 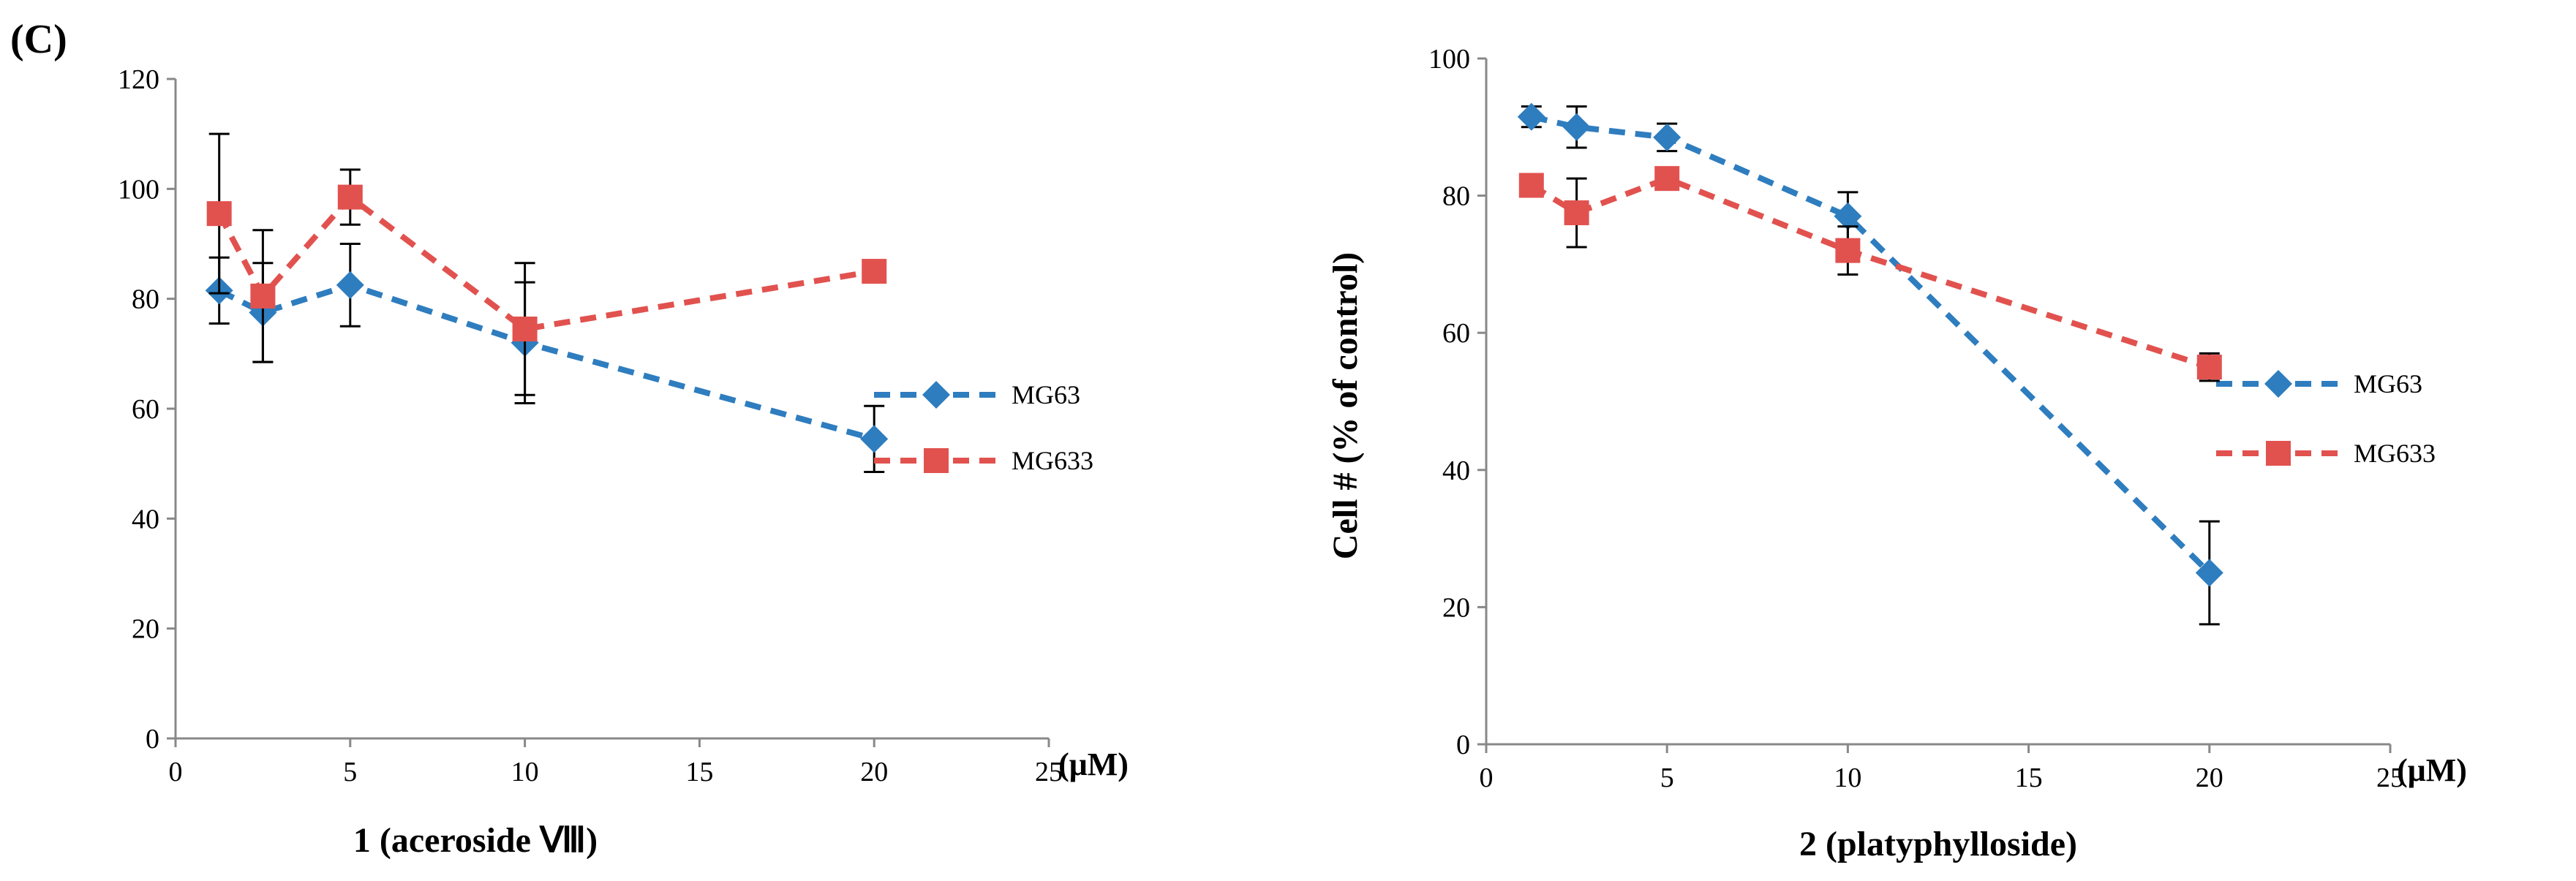 I want to click on x-axis-title: 1 (aceroside Ⅷ), so click(x=475, y=840).